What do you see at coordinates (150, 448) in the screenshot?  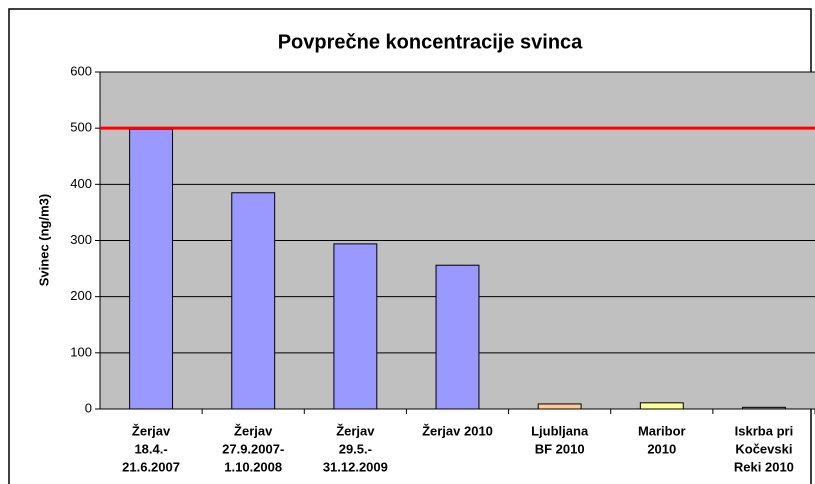 I see `x-tick-label: 18.4.-` at bounding box center [150, 448].